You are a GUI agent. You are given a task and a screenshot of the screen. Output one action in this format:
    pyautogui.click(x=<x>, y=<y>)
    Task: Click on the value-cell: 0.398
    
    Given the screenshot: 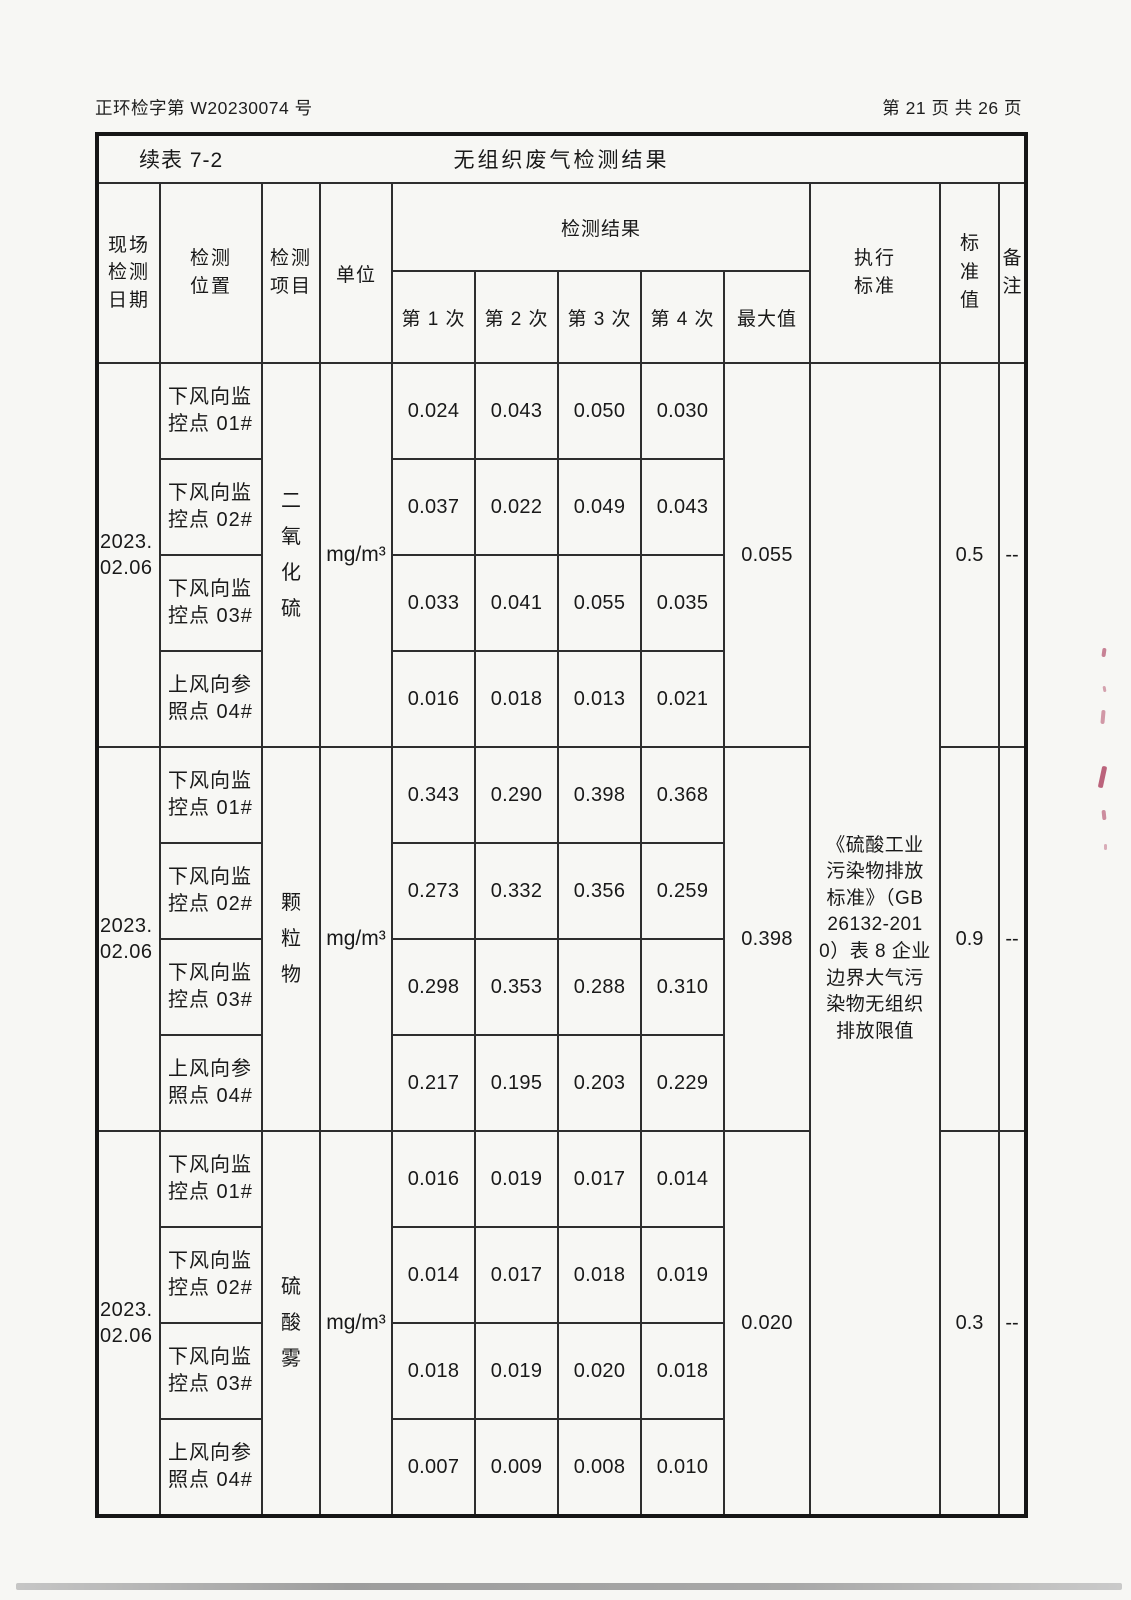 What is the action you would take?
    pyautogui.click(x=599, y=795)
    